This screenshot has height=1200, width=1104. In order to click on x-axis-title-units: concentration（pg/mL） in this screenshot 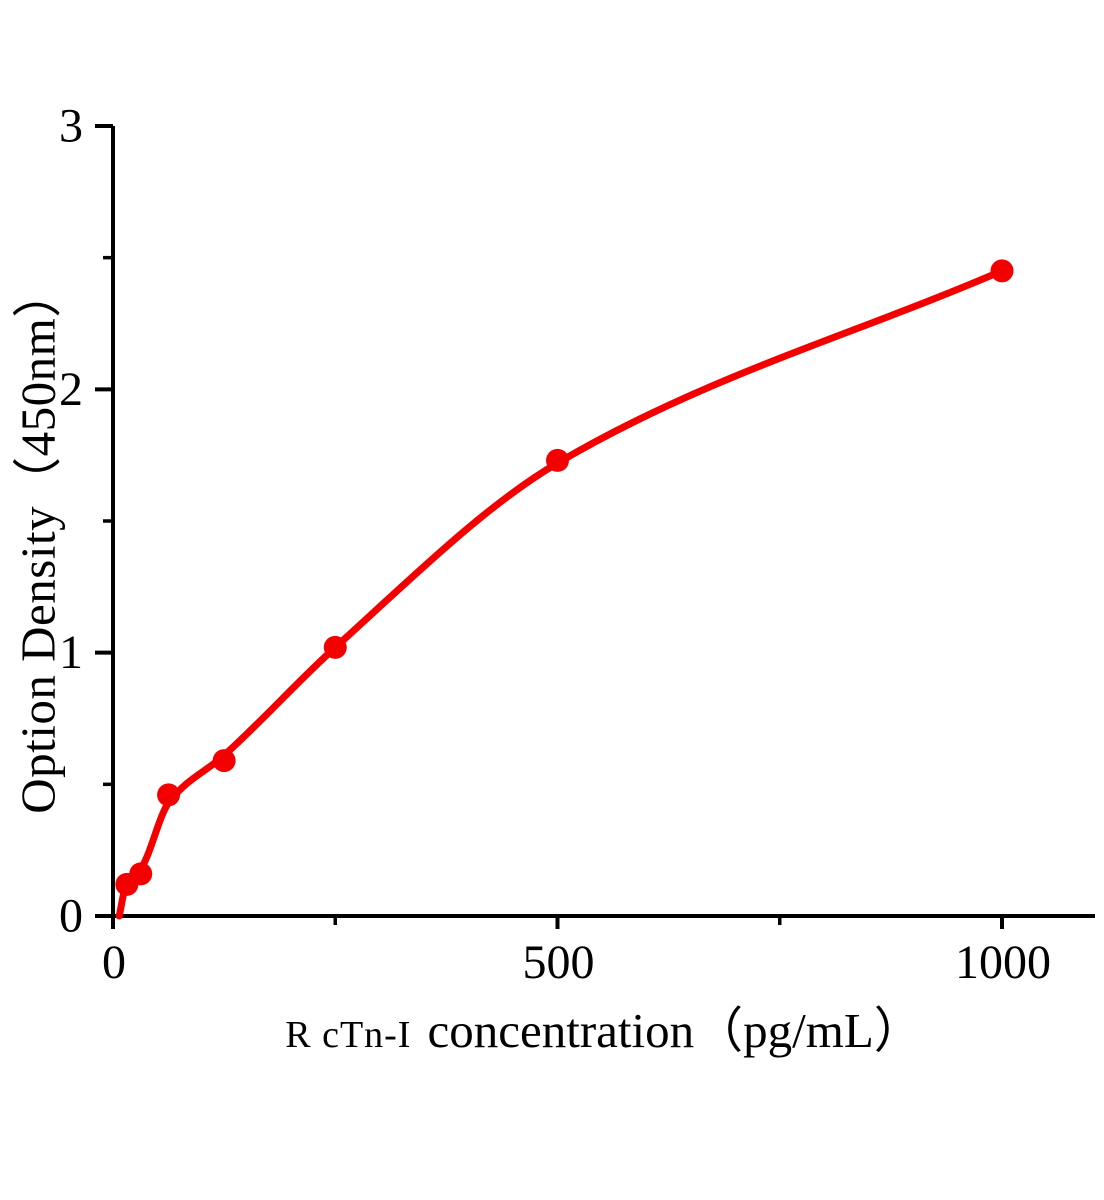, I will do `click(675, 1030)`.